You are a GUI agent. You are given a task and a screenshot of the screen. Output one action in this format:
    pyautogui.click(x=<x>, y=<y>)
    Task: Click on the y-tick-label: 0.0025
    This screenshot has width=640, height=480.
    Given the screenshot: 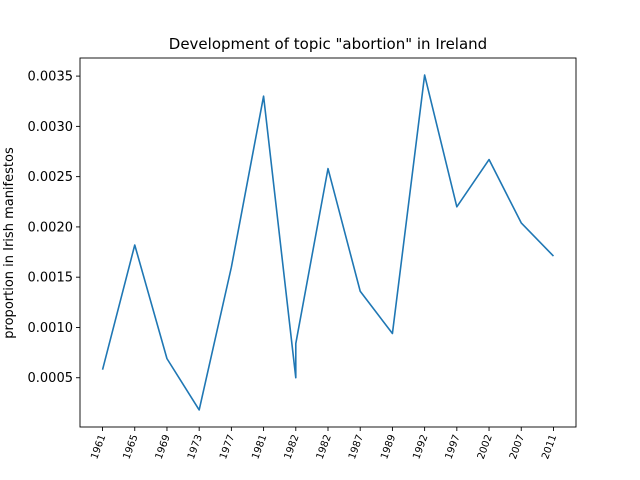 What is the action you would take?
    pyautogui.click(x=51, y=177)
    